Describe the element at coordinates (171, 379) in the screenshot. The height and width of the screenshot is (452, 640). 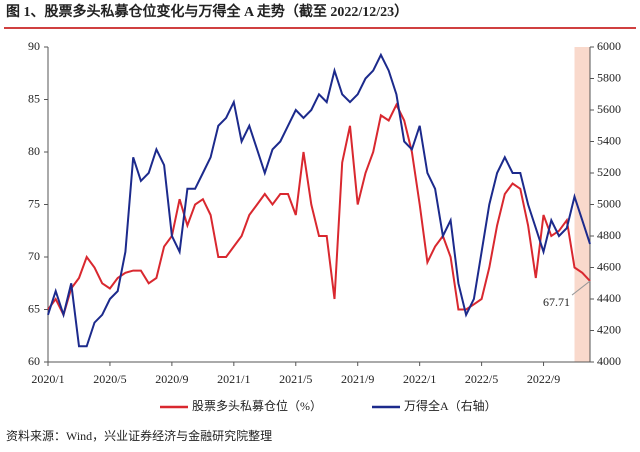
I see `x-tick-label: 2020/9` at that location.